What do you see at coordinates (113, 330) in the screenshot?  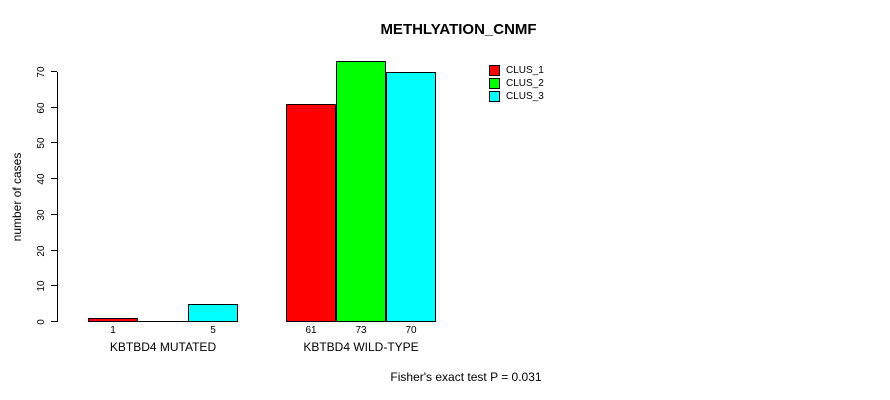 I see `bar-value-label: 1` at bounding box center [113, 330].